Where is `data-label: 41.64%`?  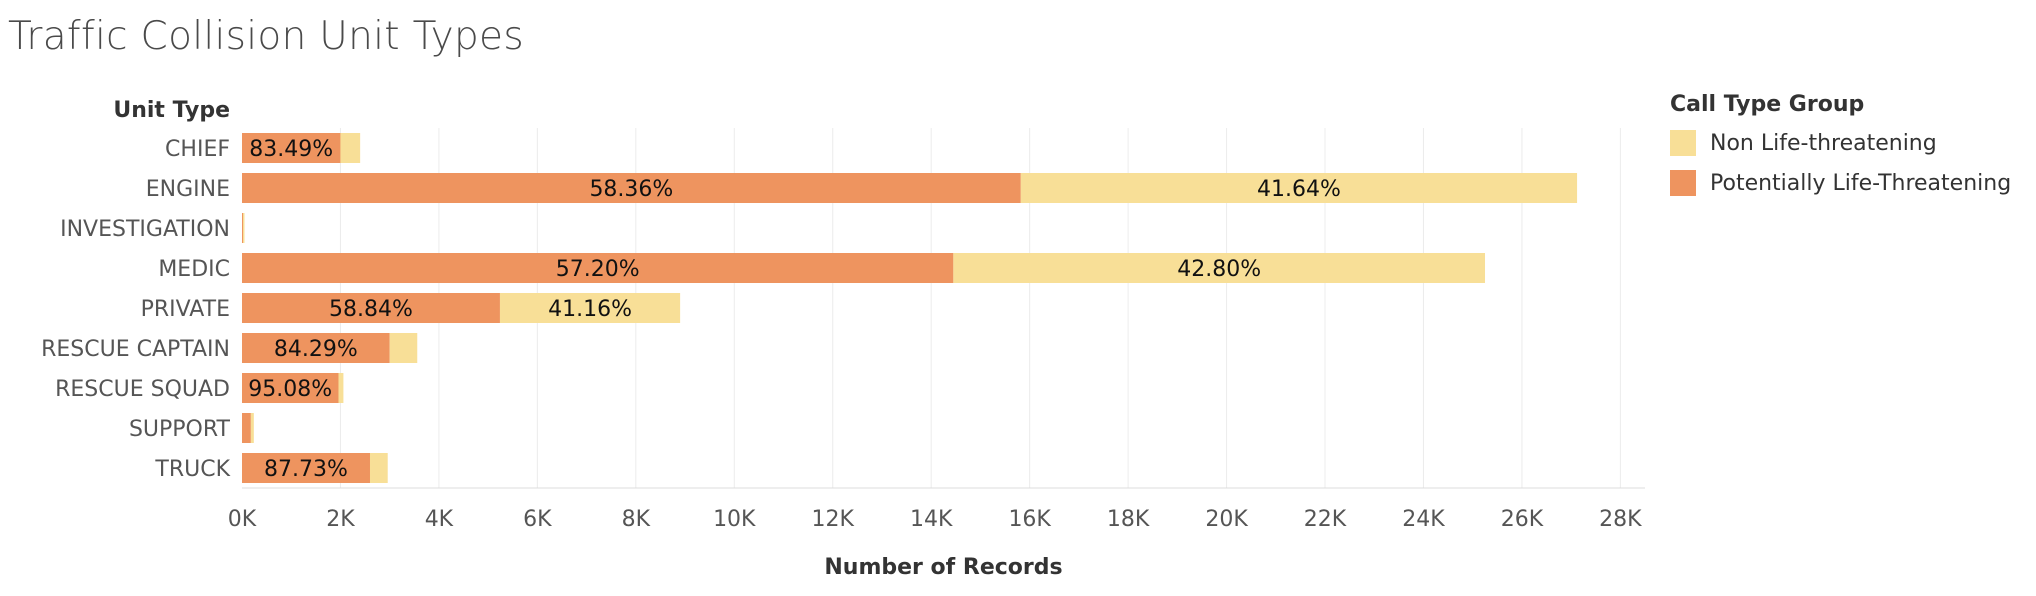 data-label: 41.64% is located at coordinates (1299, 189).